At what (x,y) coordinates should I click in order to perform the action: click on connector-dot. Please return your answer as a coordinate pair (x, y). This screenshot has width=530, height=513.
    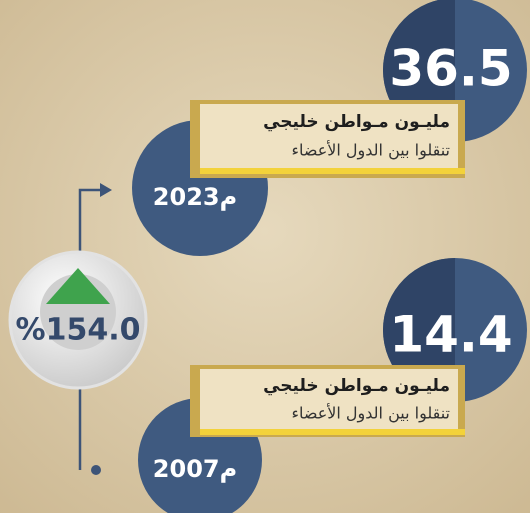
    Looking at the image, I should click on (96, 470).